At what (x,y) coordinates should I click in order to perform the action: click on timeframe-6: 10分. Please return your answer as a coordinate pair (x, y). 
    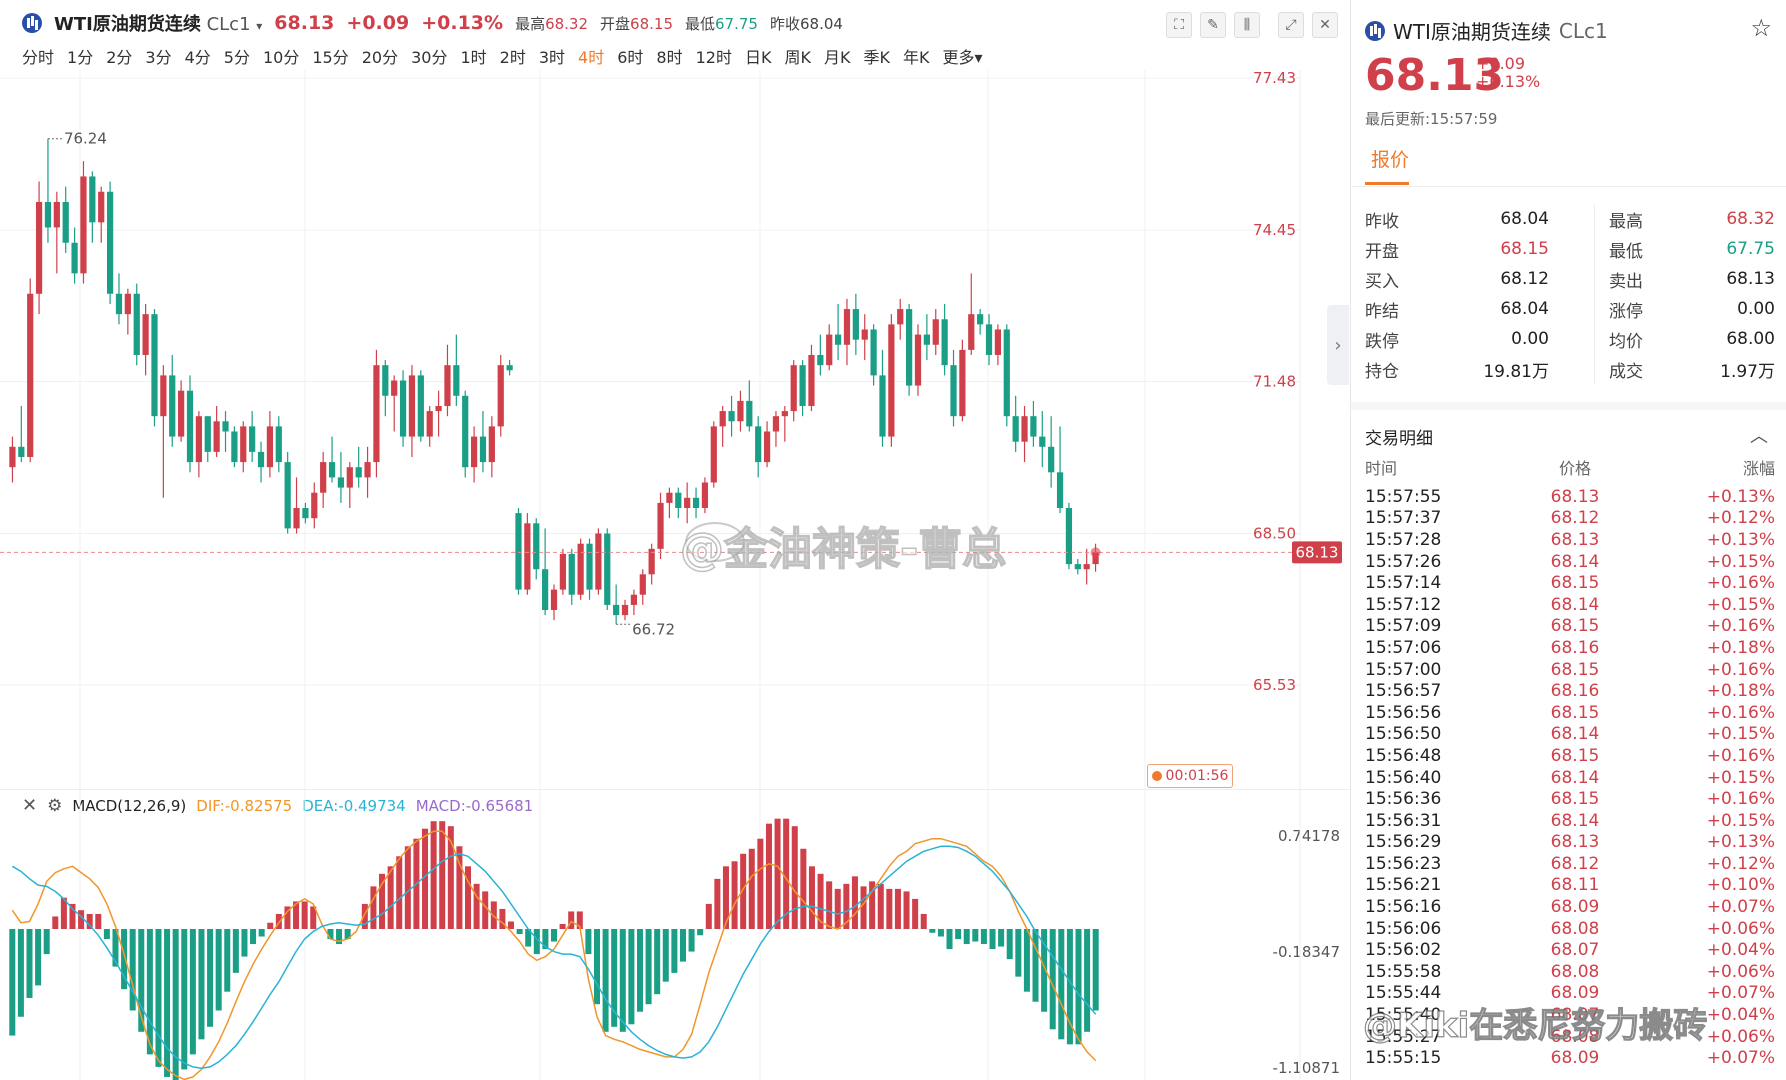
    Looking at the image, I should click on (281, 57).